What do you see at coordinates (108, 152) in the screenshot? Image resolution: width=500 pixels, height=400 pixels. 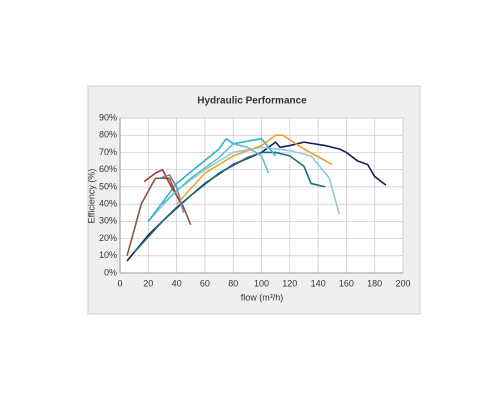 I see `y-tick-label: 70%` at bounding box center [108, 152].